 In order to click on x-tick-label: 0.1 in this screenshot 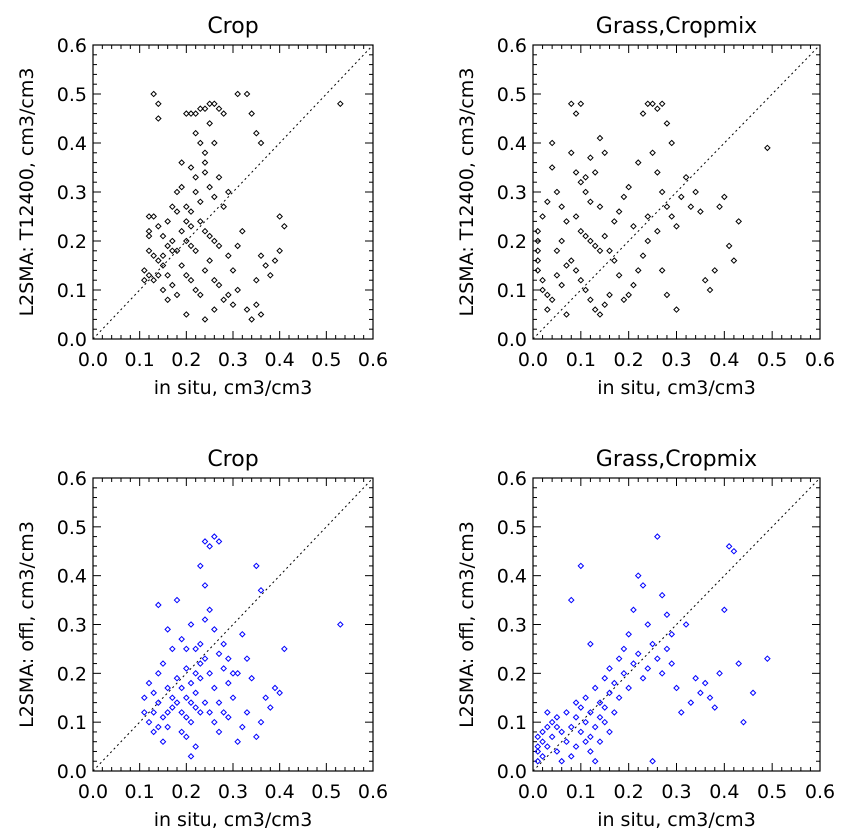, I will do `click(581, 360)`.